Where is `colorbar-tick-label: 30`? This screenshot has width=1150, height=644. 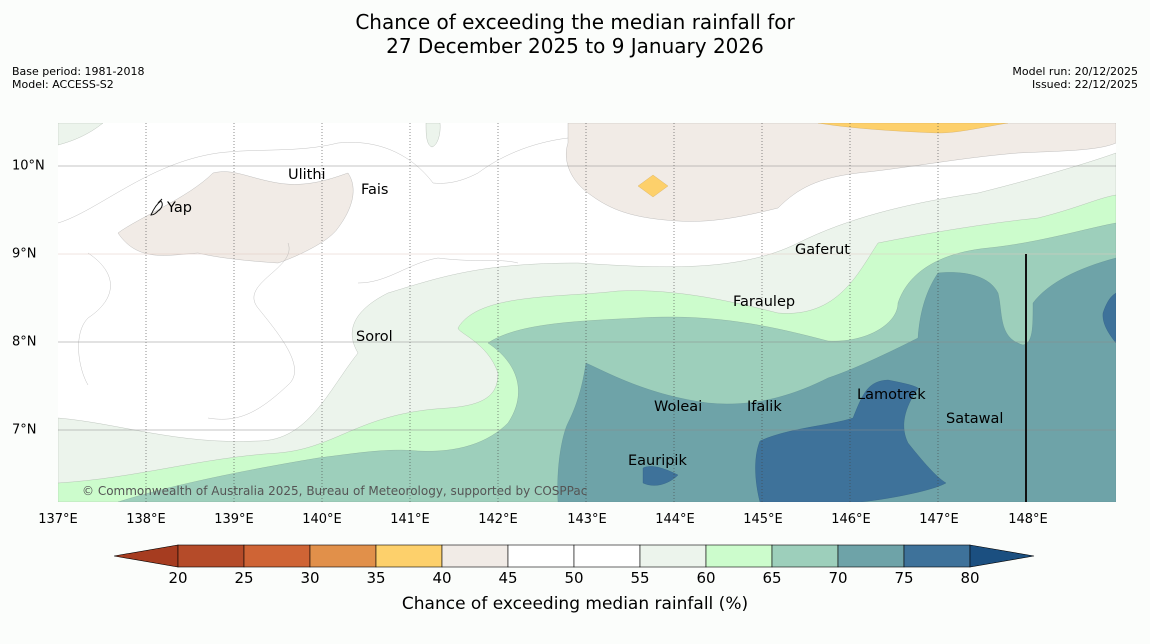
colorbar-tick-label: 30 is located at coordinates (310, 578).